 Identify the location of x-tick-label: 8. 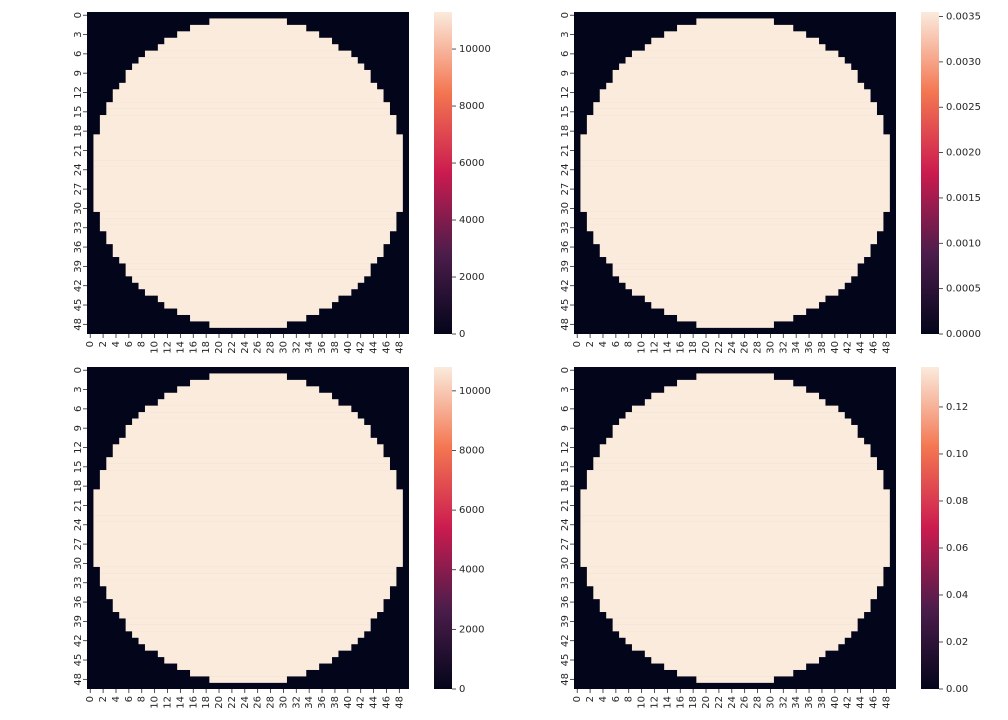
(629, 344).